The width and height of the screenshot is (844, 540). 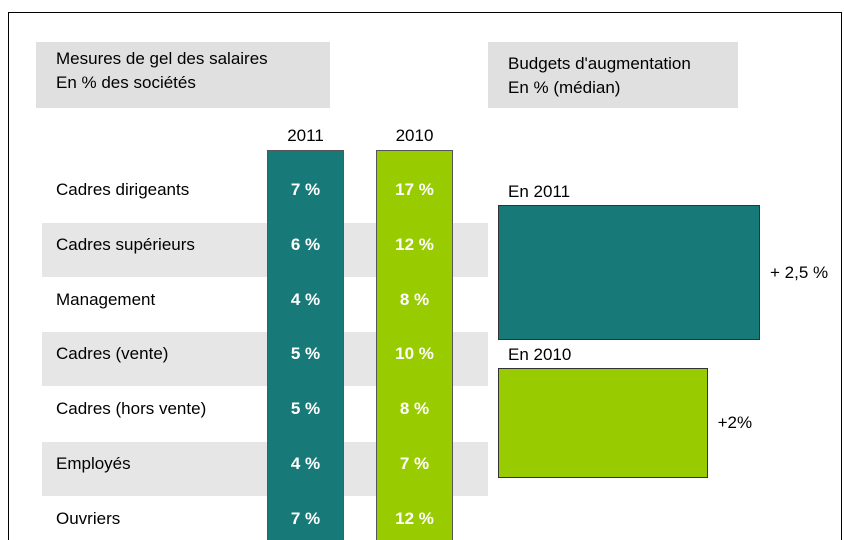 What do you see at coordinates (414, 135) in the screenshot?
I see `column-header: 2010` at bounding box center [414, 135].